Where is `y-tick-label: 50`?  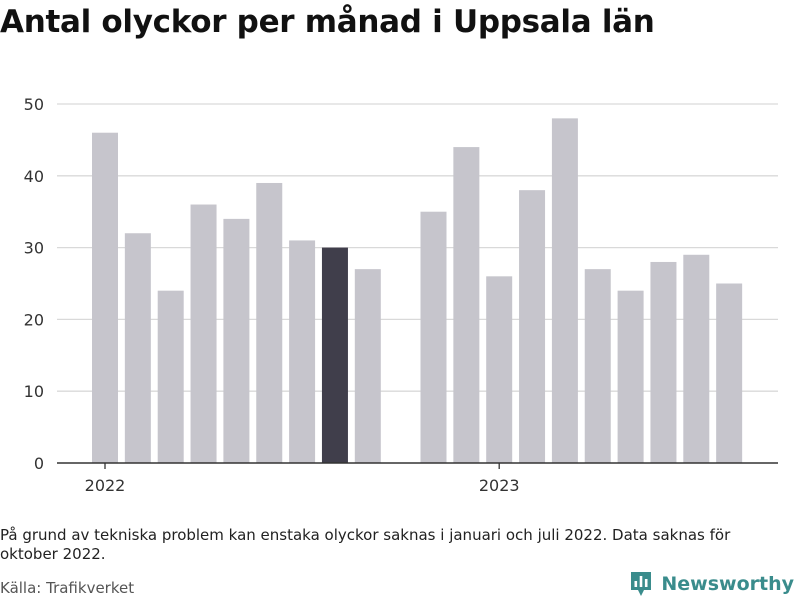
y-tick-label: 50 is located at coordinates (34, 104).